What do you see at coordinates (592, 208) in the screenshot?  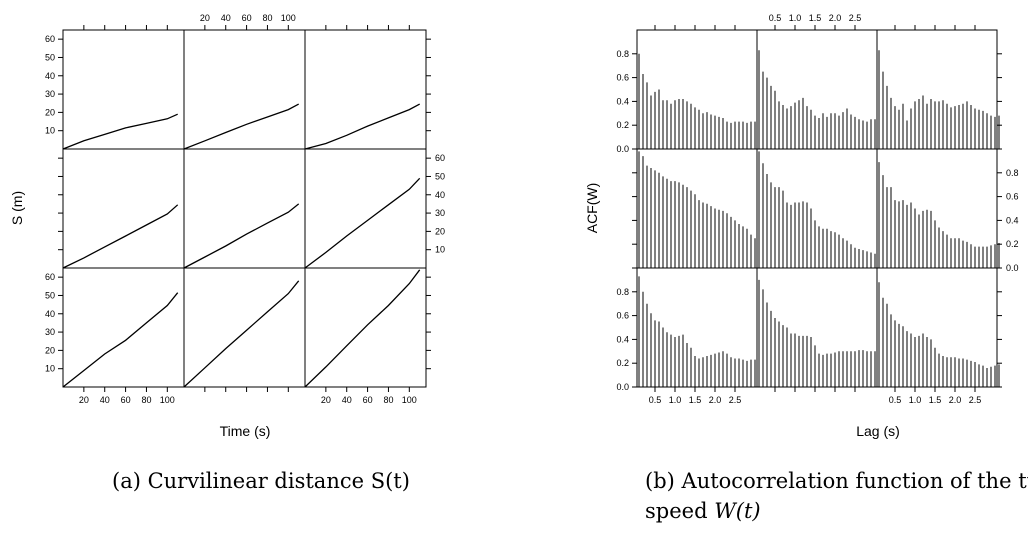 I see `y-axis-label: ACF(W)` at bounding box center [592, 208].